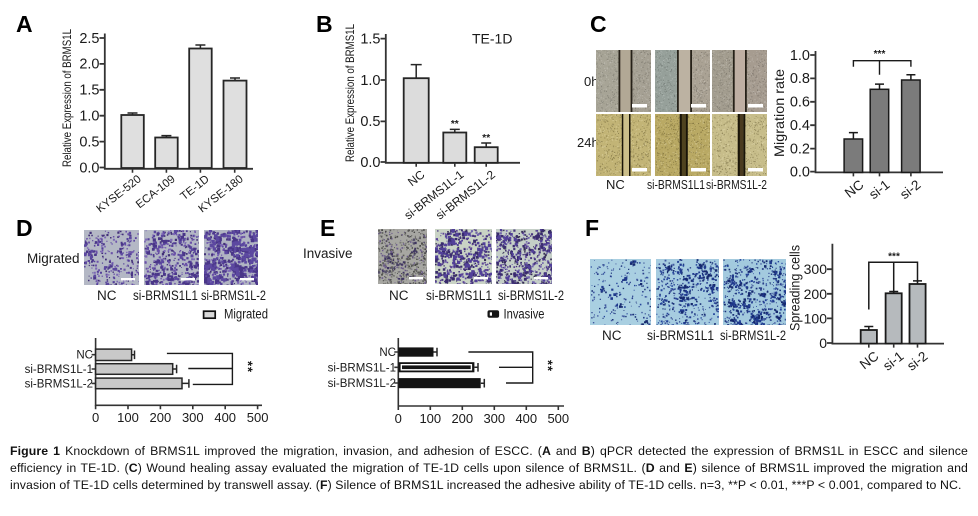 The image size is (978, 516). Describe the element at coordinates (324, 24) in the screenshot. I see `svg-text: B` at that location.